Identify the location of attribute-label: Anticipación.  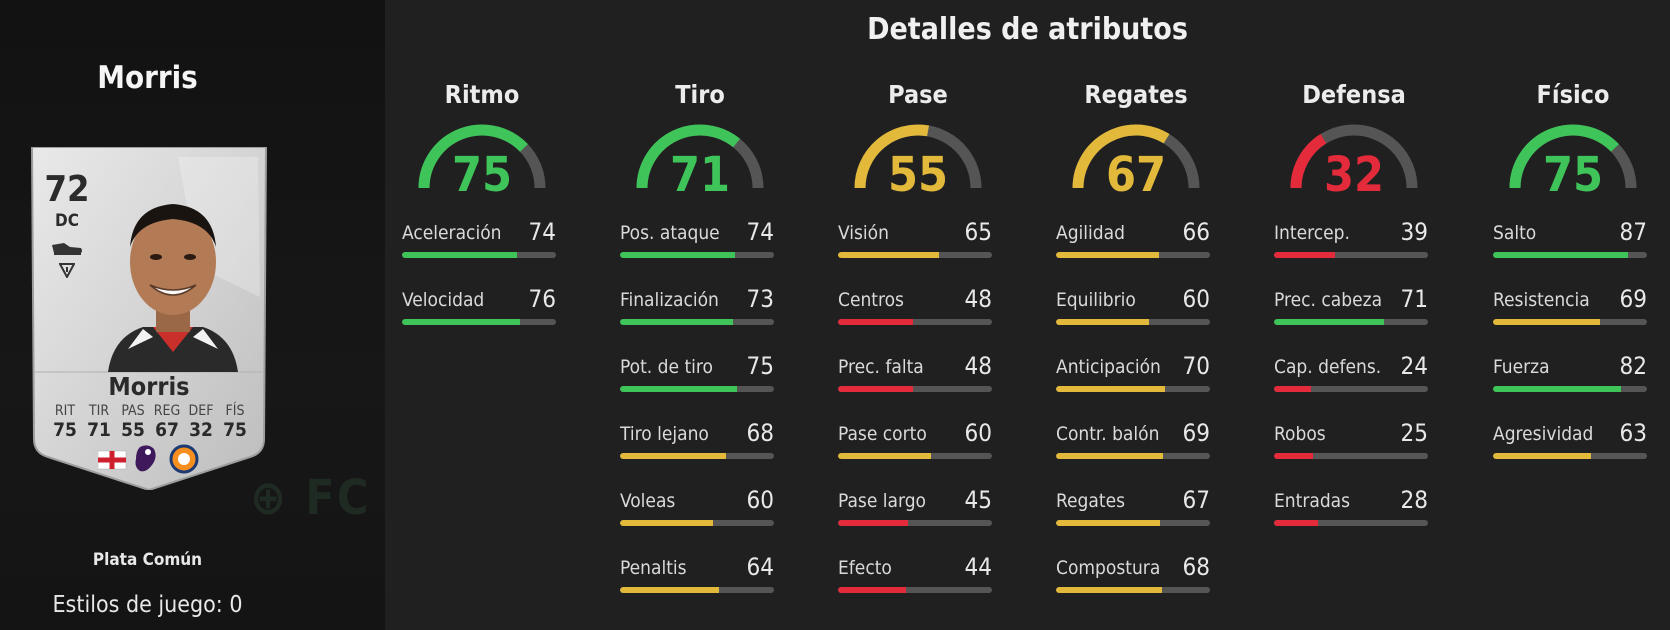
(1108, 367).